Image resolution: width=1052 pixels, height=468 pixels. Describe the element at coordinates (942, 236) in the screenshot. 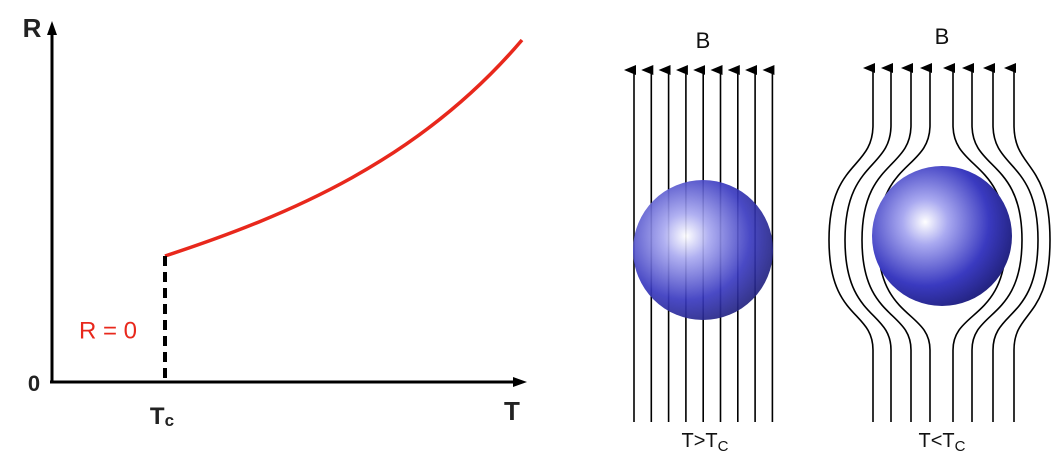

I see `sphere-superconducting` at that location.